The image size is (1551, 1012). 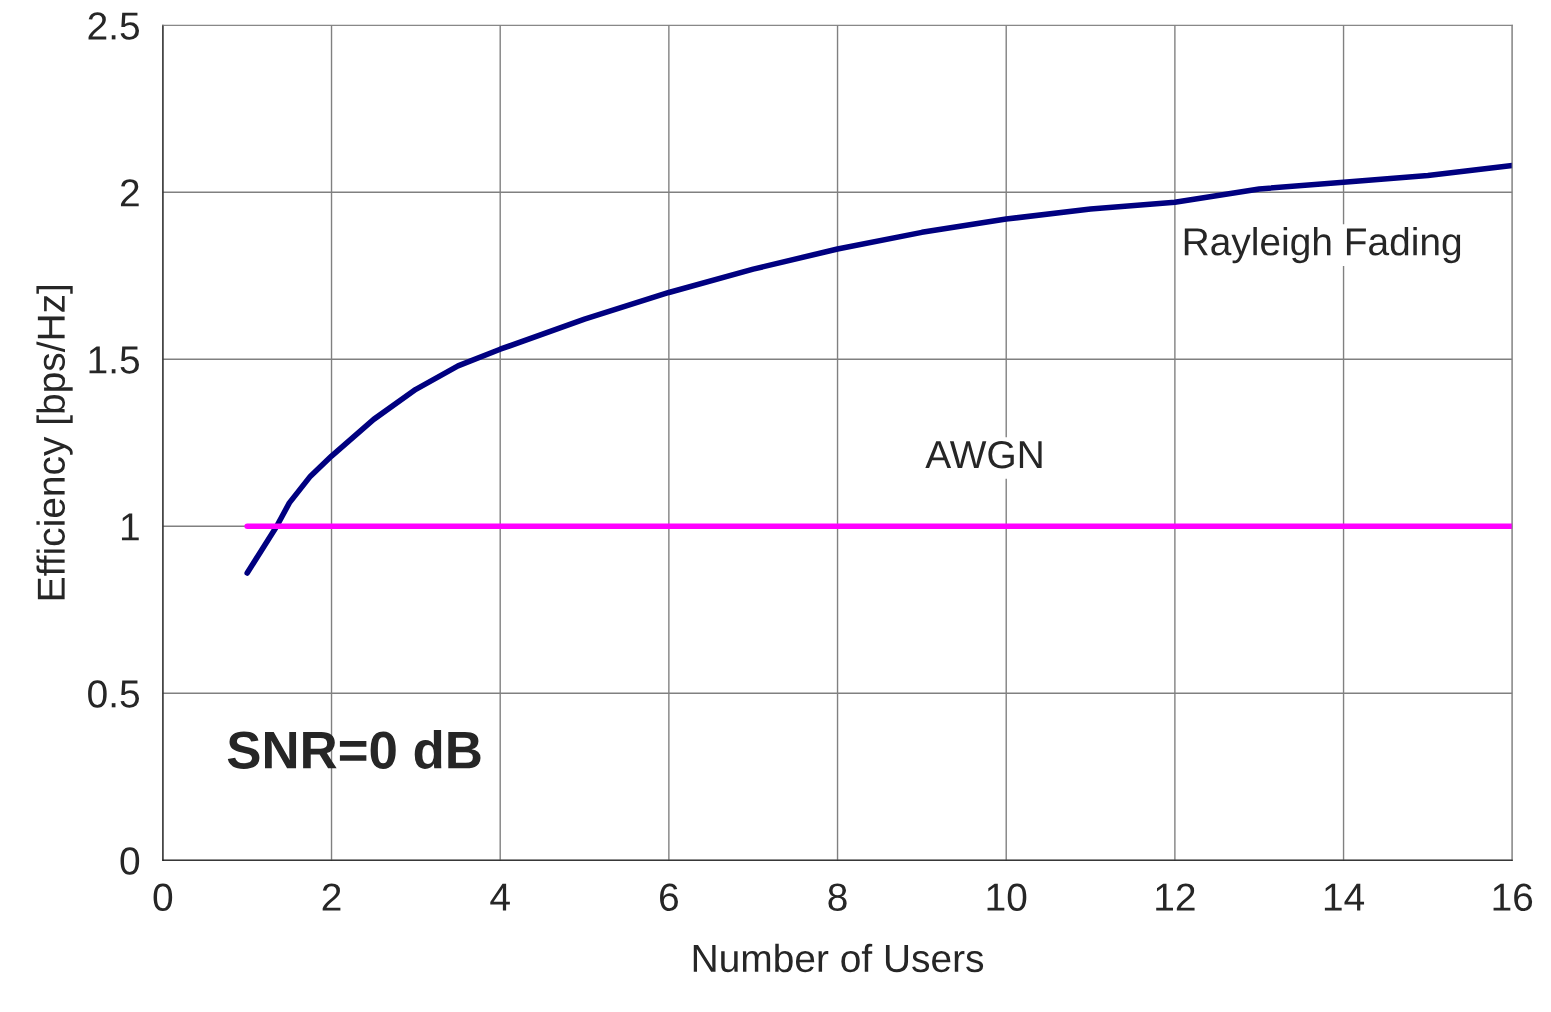 I want to click on y-tick-label: 0, so click(x=130, y=861).